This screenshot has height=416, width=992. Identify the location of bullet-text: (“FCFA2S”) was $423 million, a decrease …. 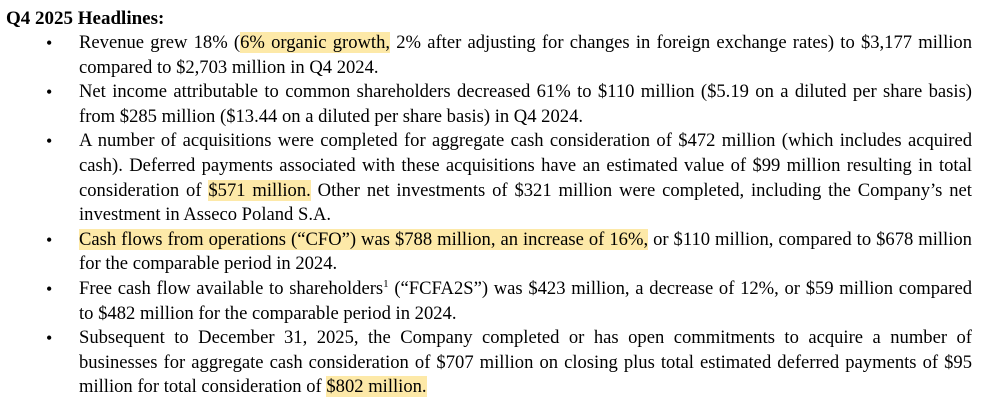
(526, 300).